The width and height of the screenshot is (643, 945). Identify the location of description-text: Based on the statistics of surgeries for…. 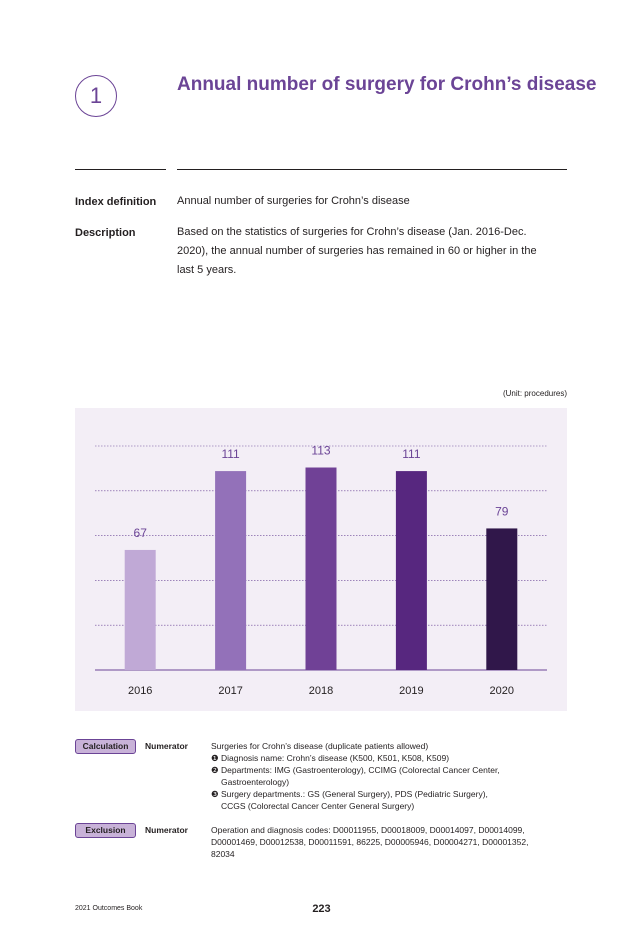
(373, 251).